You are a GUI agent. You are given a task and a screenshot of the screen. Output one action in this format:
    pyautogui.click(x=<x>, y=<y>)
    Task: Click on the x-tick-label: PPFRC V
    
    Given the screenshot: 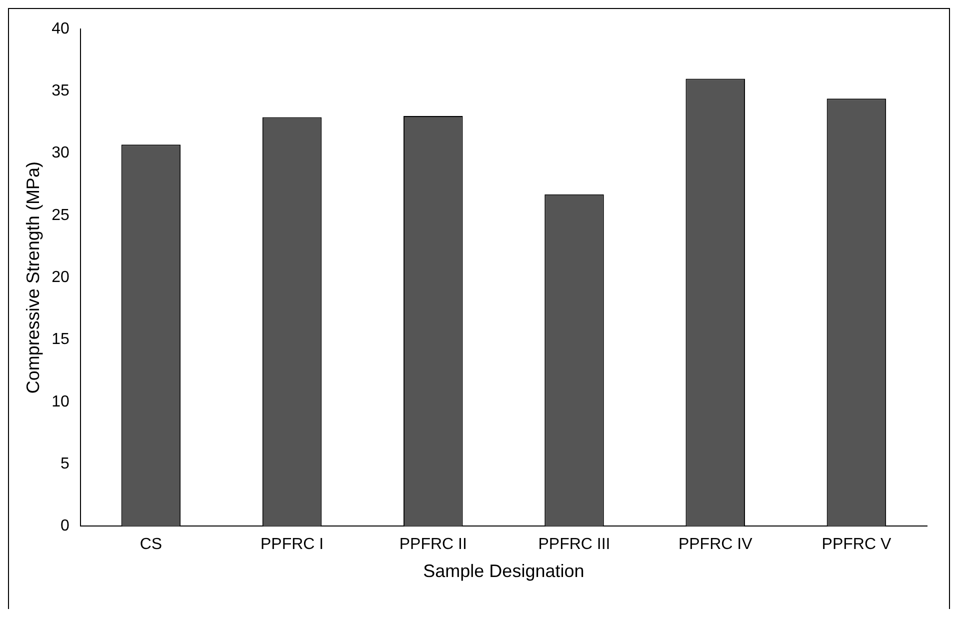 What is the action you would take?
    pyautogui.click(x=857, y=545)
    